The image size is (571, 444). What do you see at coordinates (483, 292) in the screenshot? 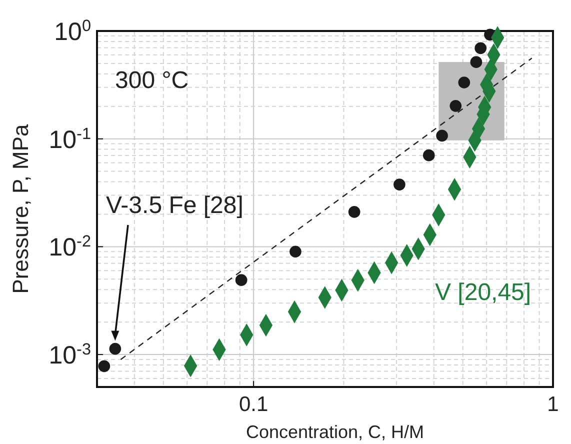
I see `series-label: V [20,45]` at bounding box center [483, 292].